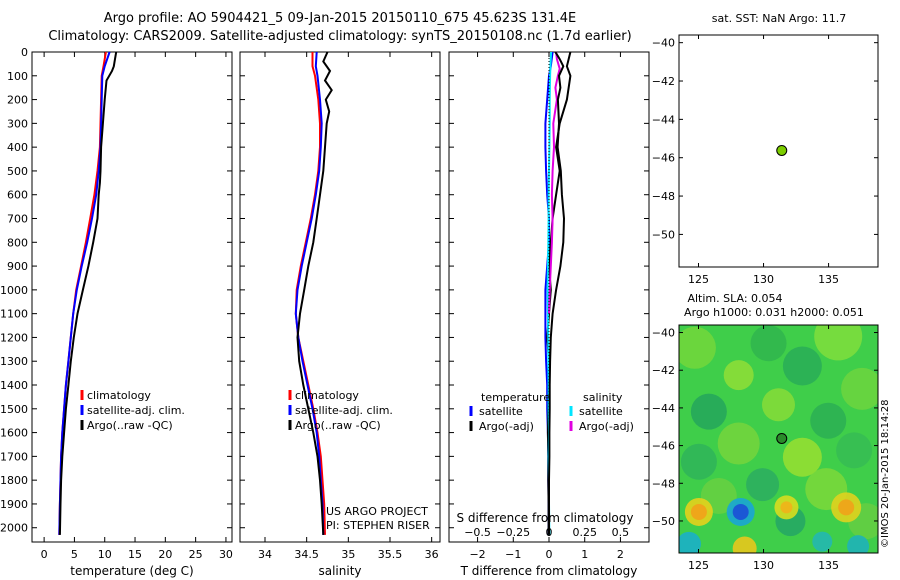 This screenshot has width=900, height=580. What do you see at coordinates (226, 554) in the screenshot?
I see `temperature-xtick-label: 30` at bounding box center [226, 554].